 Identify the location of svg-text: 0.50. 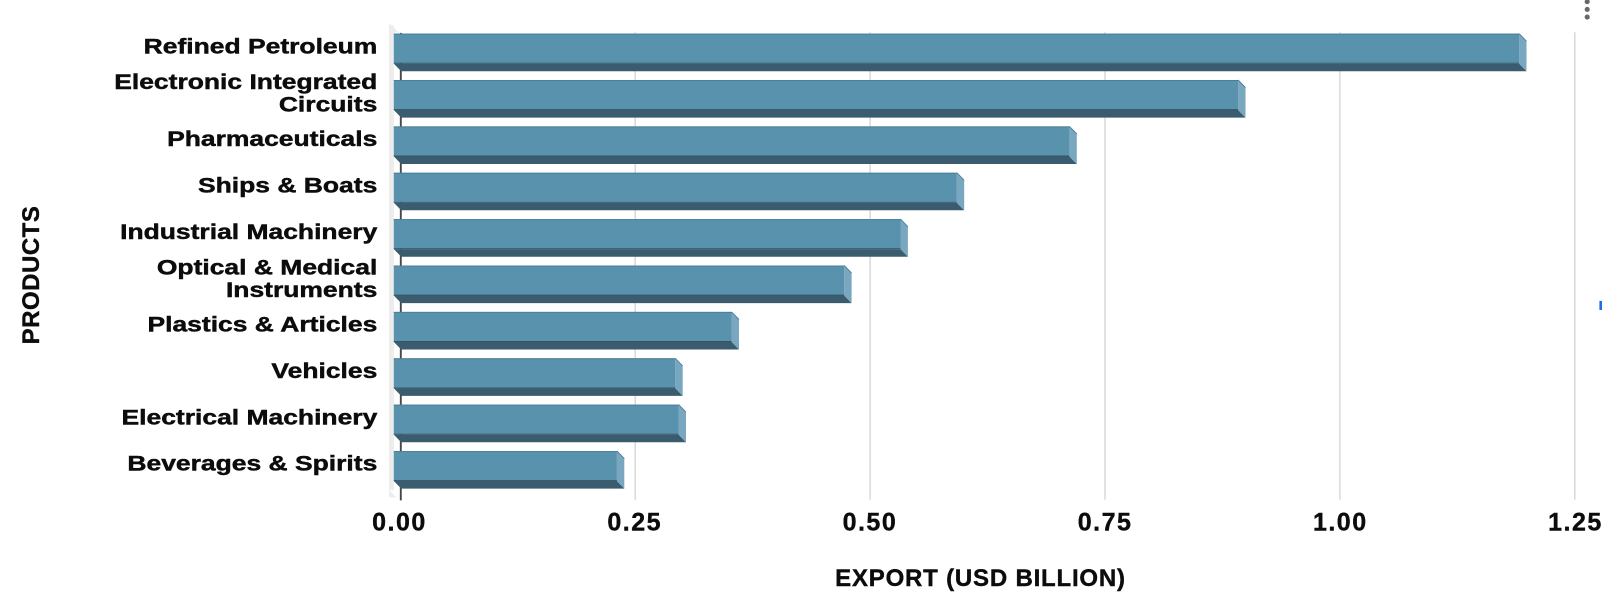
(870, 522).